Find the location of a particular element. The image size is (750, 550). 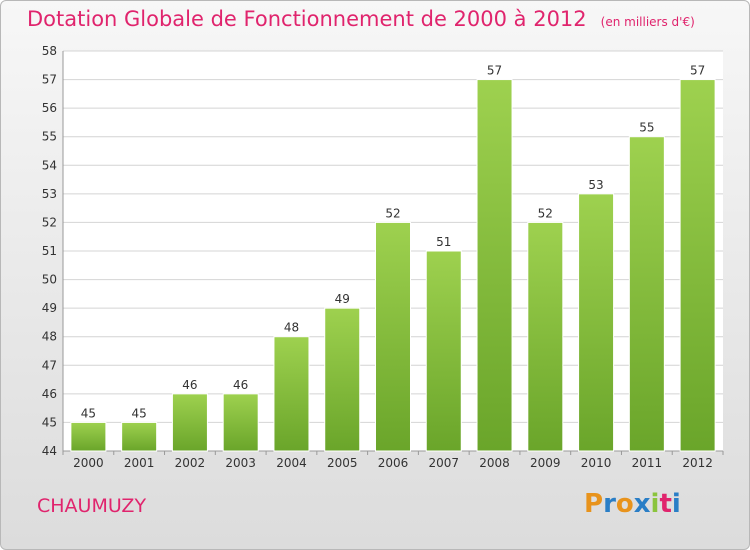

y-tick-label: 52 is located at coordinates (49, 222).